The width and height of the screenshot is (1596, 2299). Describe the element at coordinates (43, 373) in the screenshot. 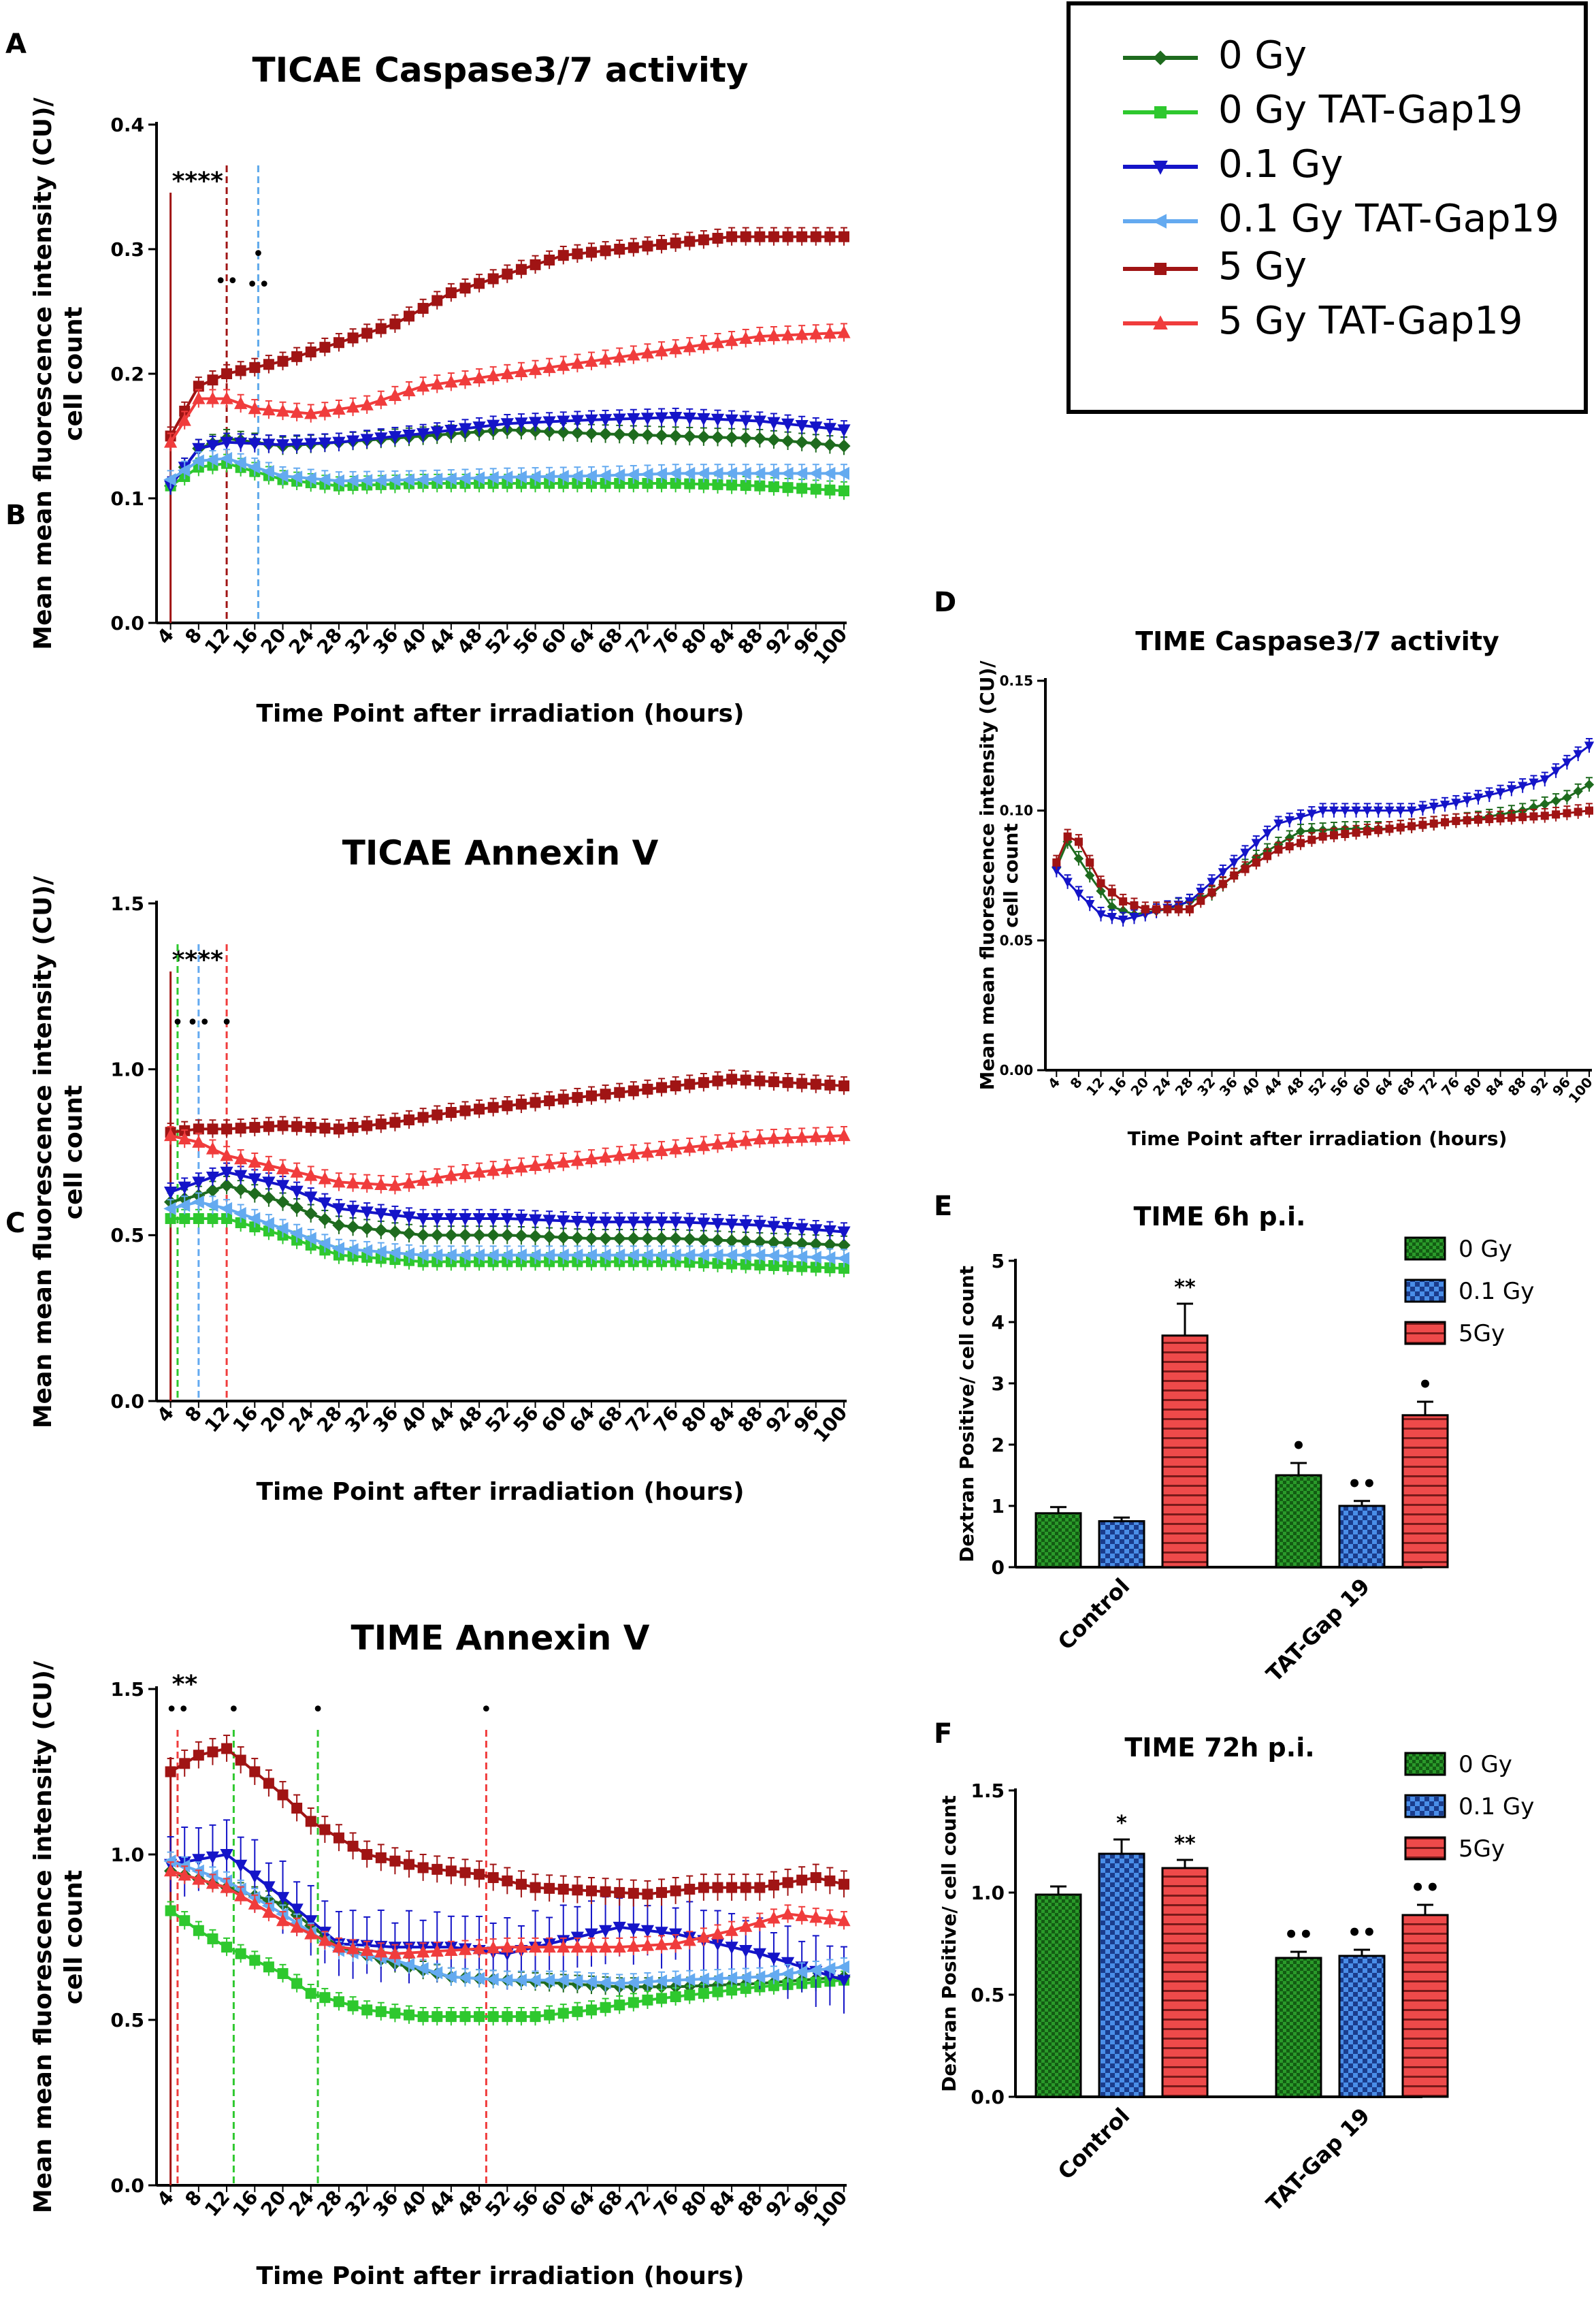

I see `y-axis-label-line: Mean mean fluorescence intensity (CU)/` at that location.